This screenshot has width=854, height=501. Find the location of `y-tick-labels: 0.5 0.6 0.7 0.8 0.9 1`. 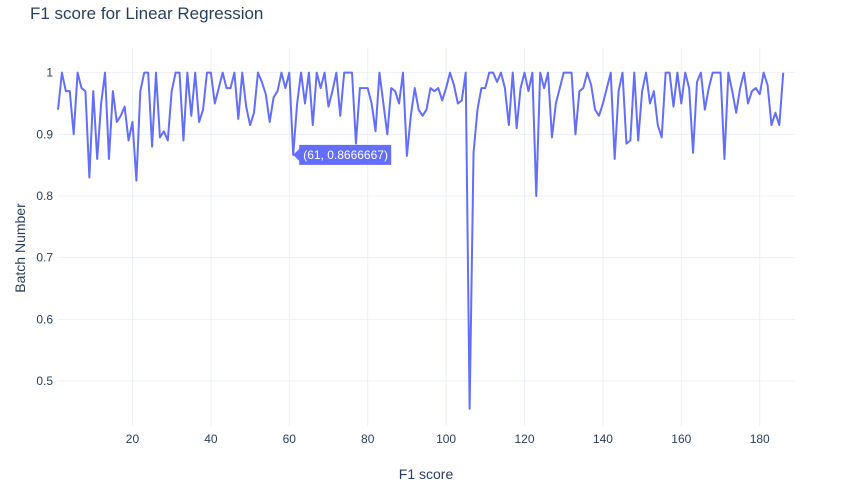

y-tick-labels: 0.5 0.6 0.7 0.8 0.9 1 is located at coordinates (44, 227).